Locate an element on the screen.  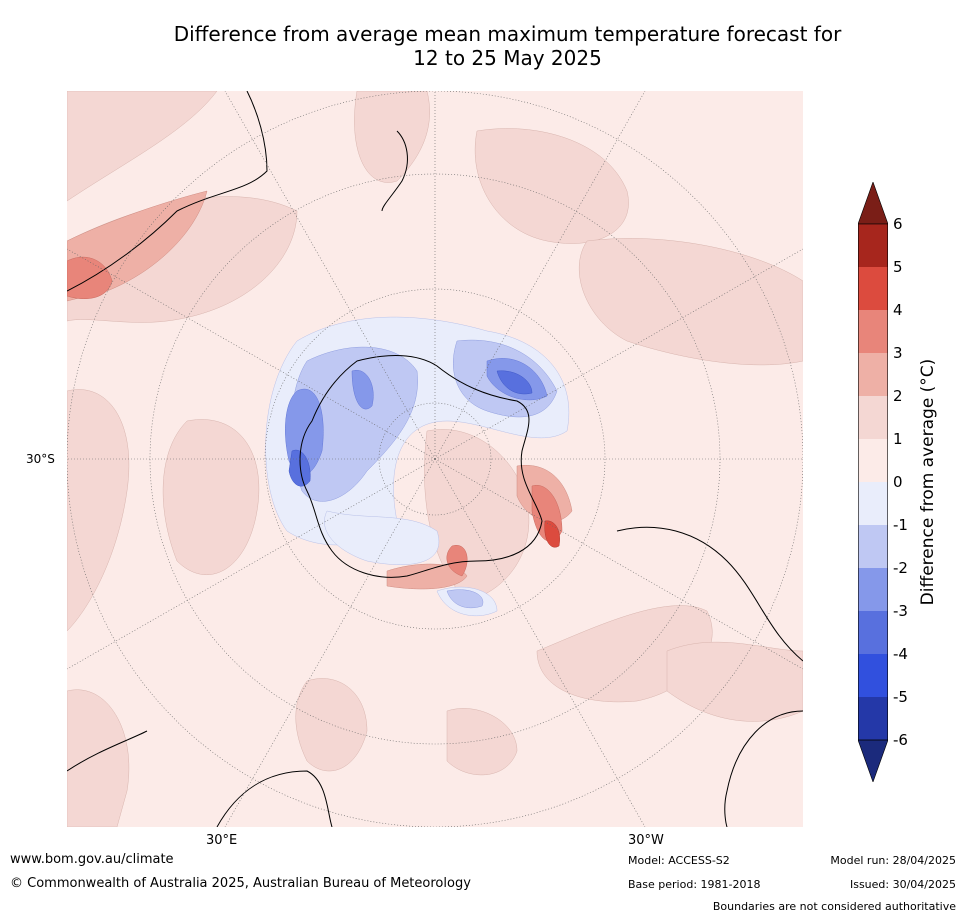
colorbar is located at coordinates (873, 482).